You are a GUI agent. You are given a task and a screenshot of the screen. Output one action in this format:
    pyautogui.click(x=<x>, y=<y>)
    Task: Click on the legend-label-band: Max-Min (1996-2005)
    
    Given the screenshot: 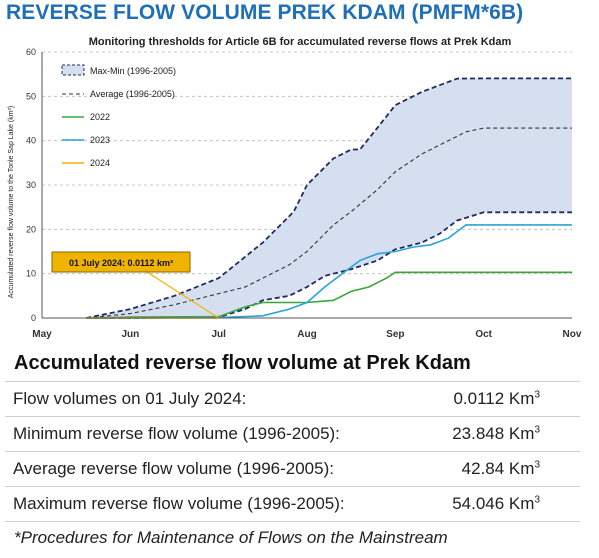 What is the action you would take?
    pyautogui.click(x=133, y=71)
    